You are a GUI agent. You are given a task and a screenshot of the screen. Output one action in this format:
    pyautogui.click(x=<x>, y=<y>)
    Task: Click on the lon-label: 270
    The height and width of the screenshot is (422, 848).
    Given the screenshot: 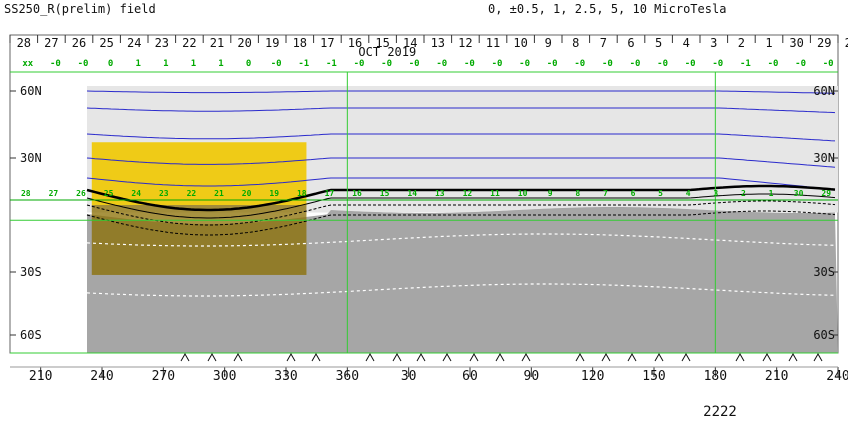 What is the action you would take?
    pyautogui.click(x=163, y=376)
    